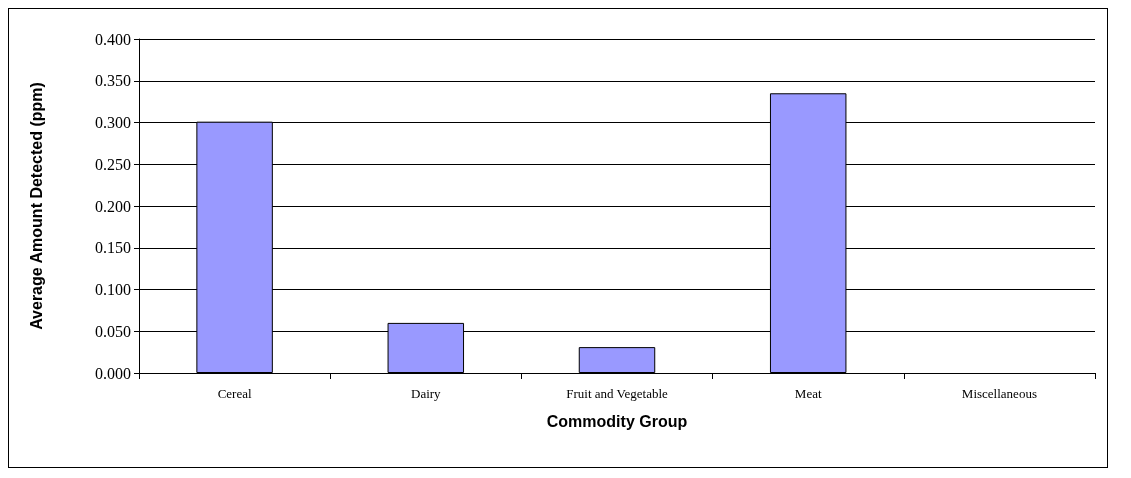  What do you see at coordinates (113, 122) in the screenshot?
I see `y-tick-label: 0.300` at bounding box center [113, 122].